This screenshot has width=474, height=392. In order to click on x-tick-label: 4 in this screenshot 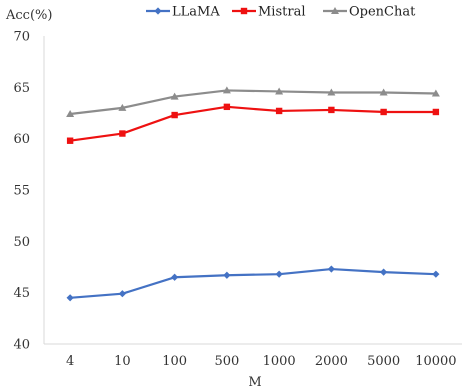, I will do `click(70, 361)`.